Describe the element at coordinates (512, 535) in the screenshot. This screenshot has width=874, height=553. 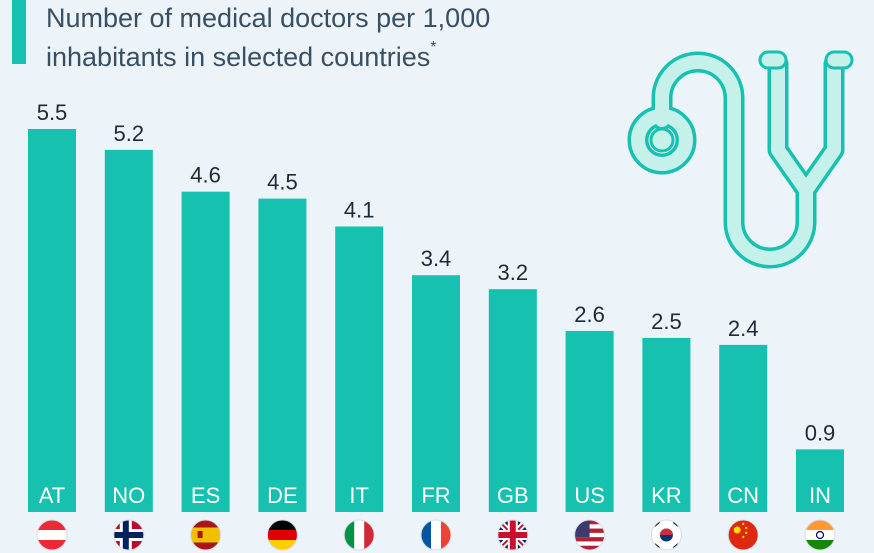
I see `uk-flag` at that location.